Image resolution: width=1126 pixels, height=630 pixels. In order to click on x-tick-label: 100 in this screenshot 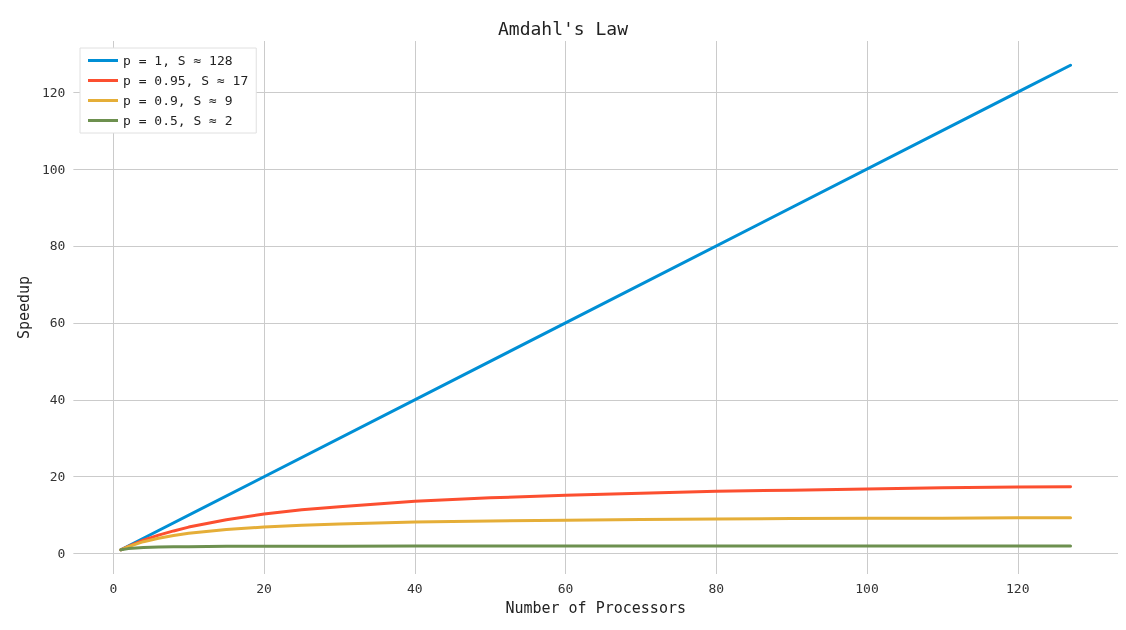, I will do `click(867, 588)`.